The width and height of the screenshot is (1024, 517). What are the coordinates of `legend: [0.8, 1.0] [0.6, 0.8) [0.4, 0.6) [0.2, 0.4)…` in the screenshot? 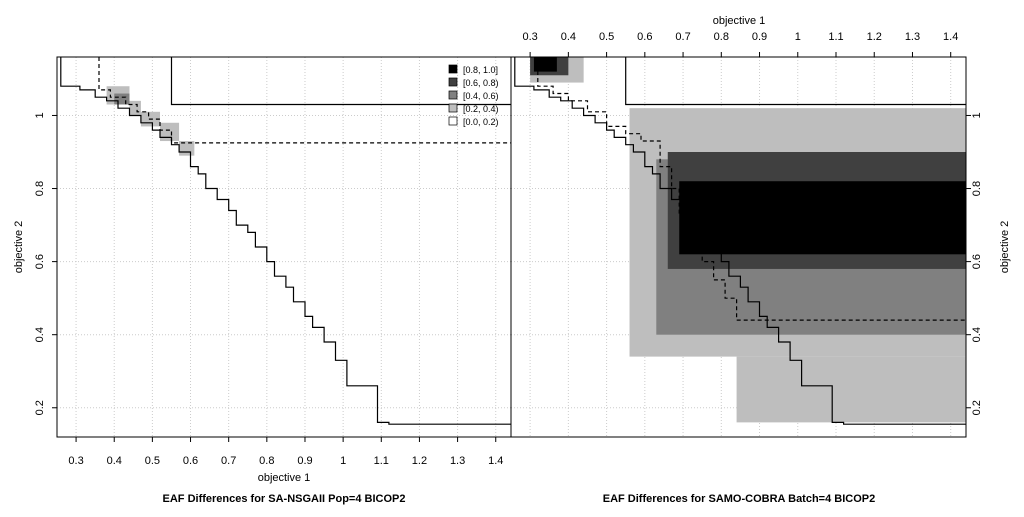 It's located at (473, 95).